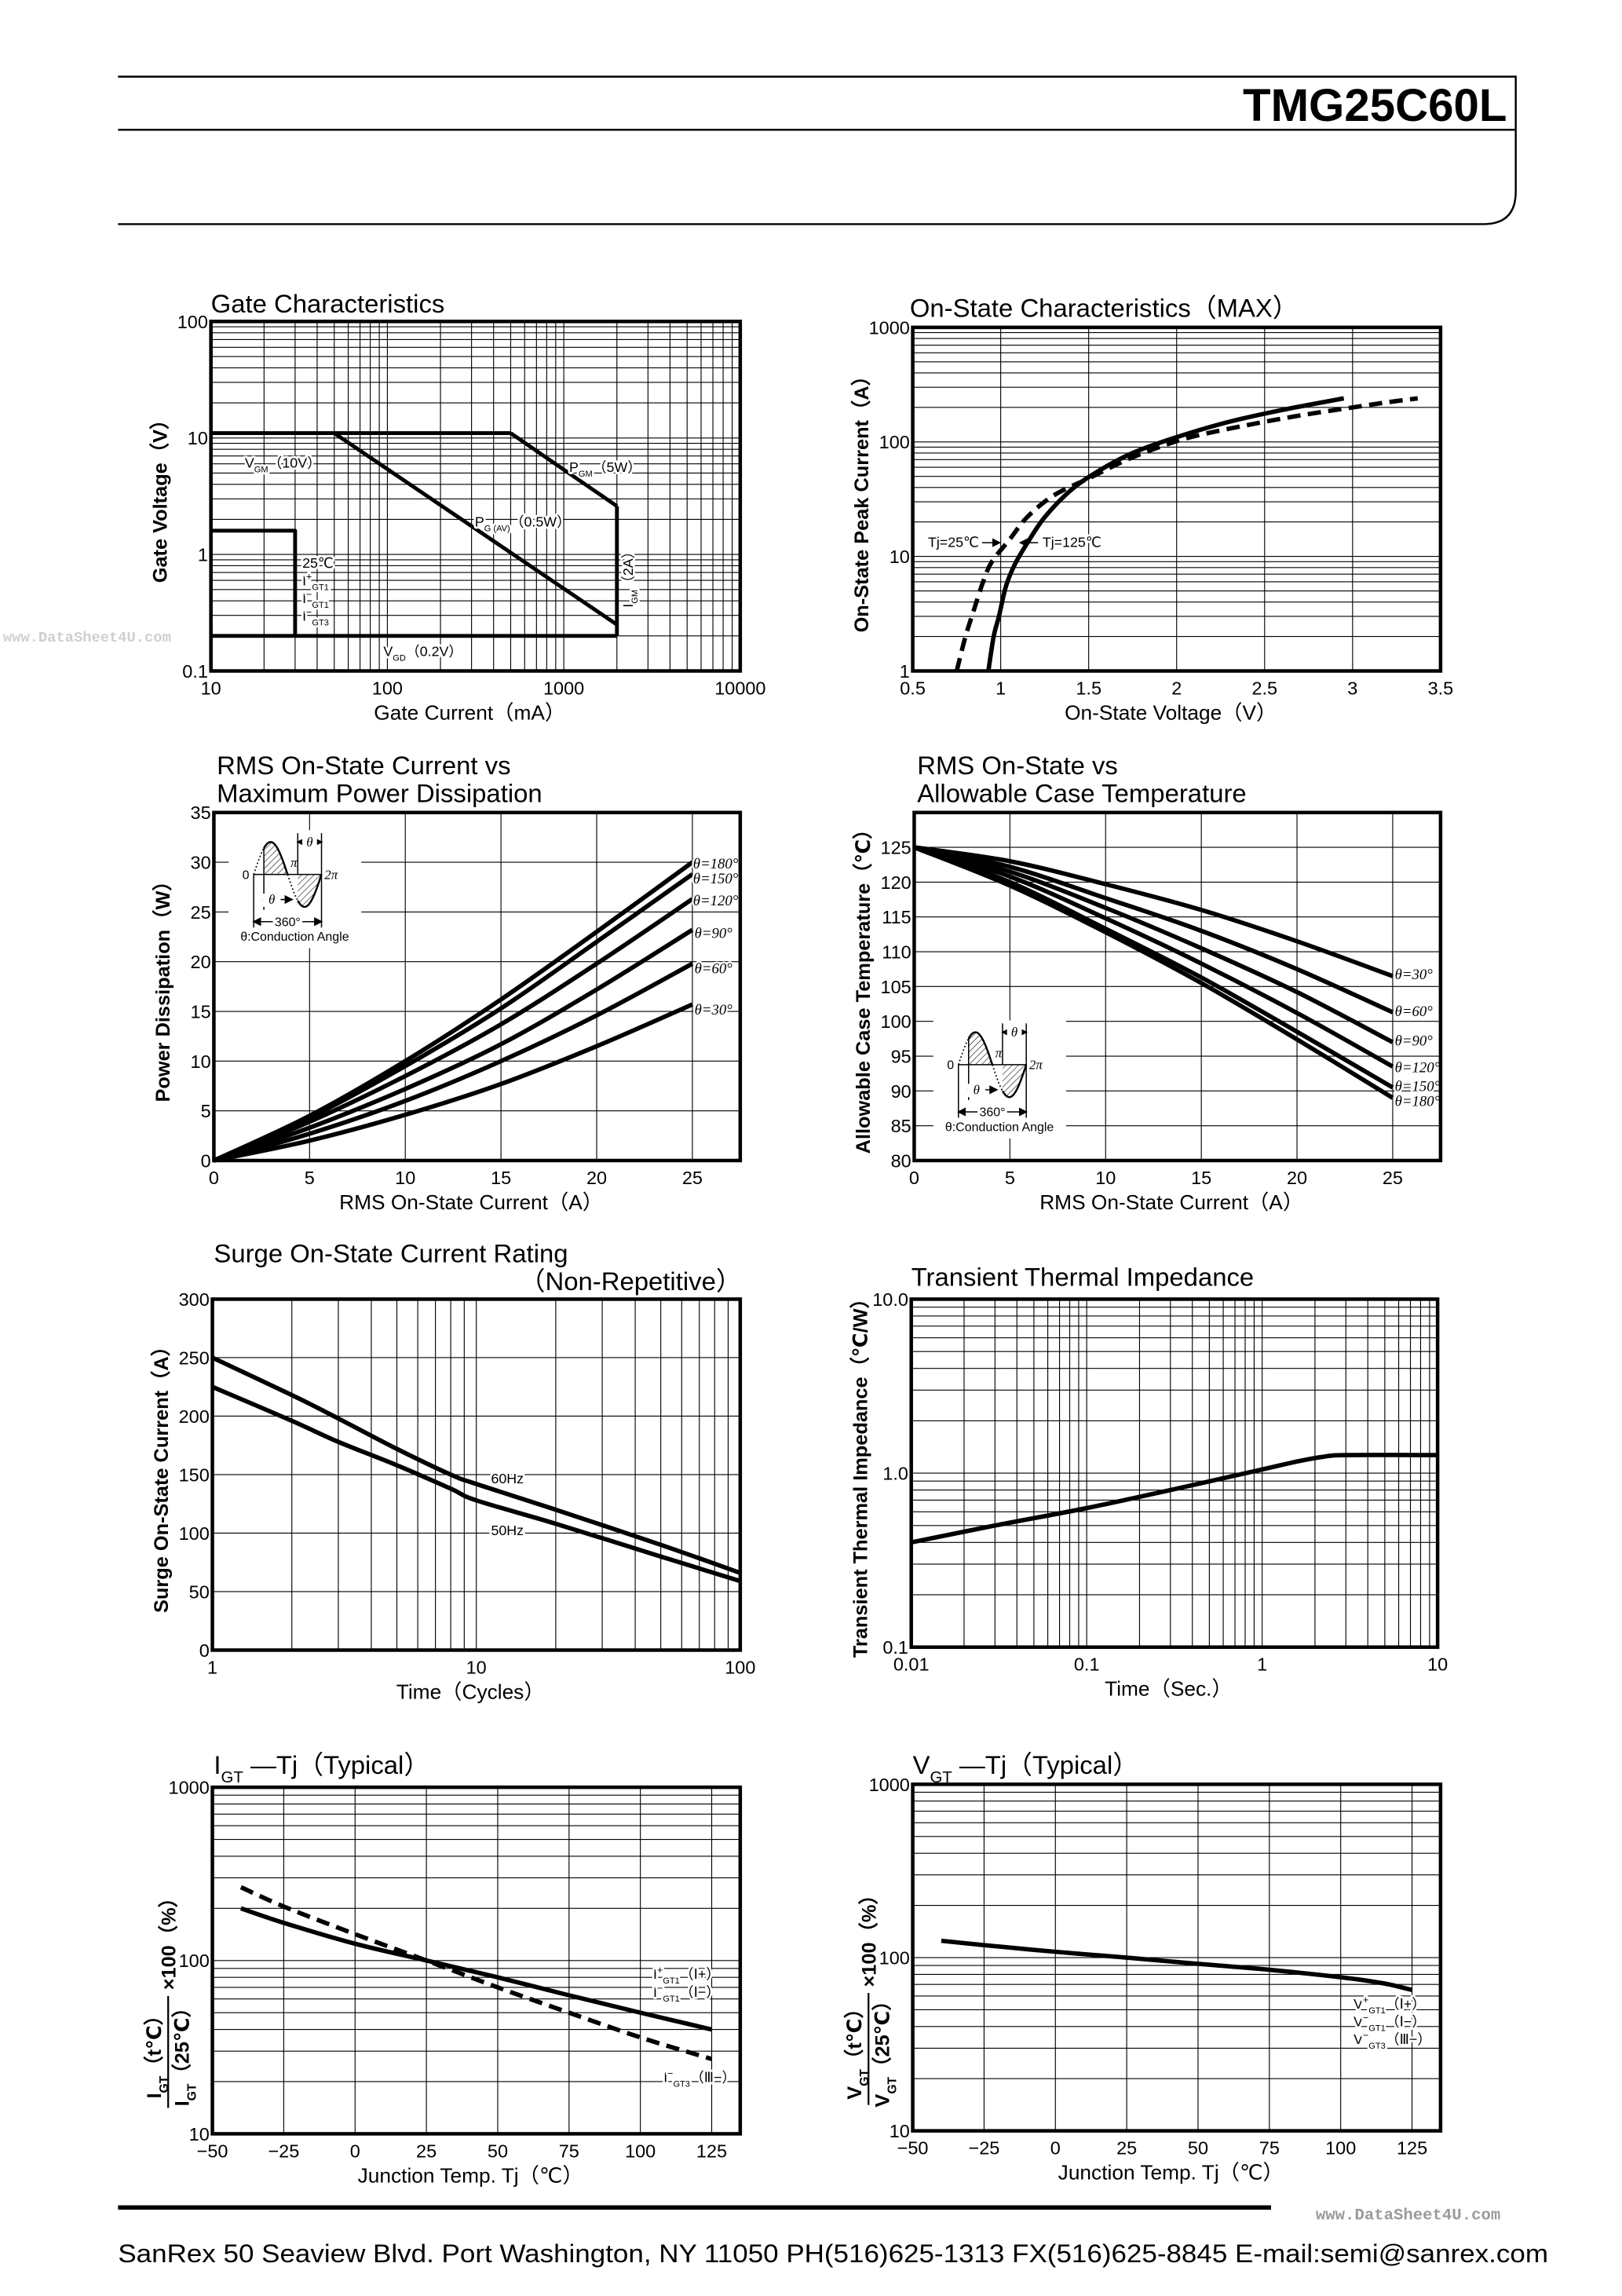  I want to click on series-label: 50Hz, so click(507, 1530).